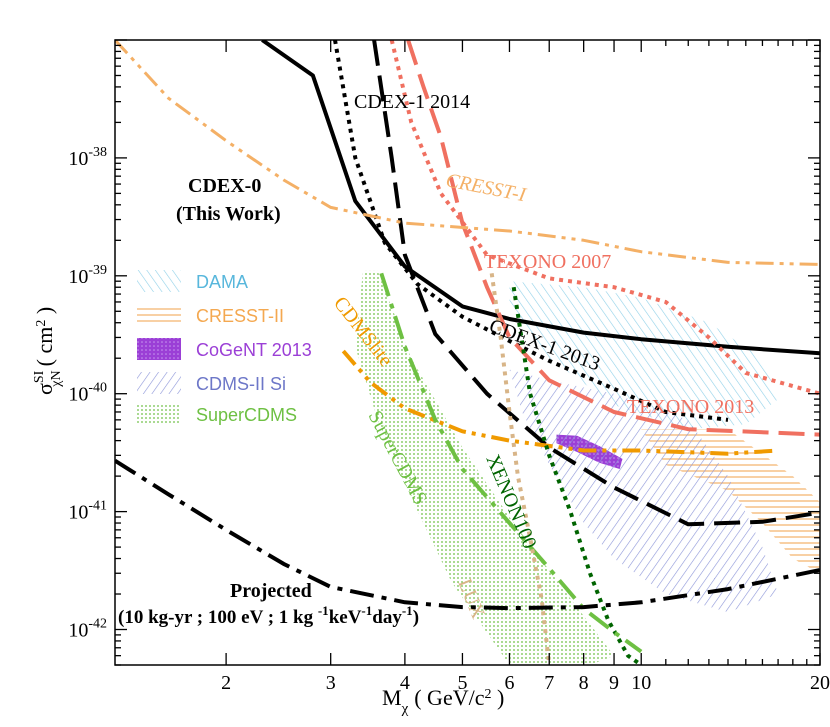  Describe the element at coordinates (690, 407) in the screenshot. I see `label-texono-2013: TEXONO 2013` at that location.